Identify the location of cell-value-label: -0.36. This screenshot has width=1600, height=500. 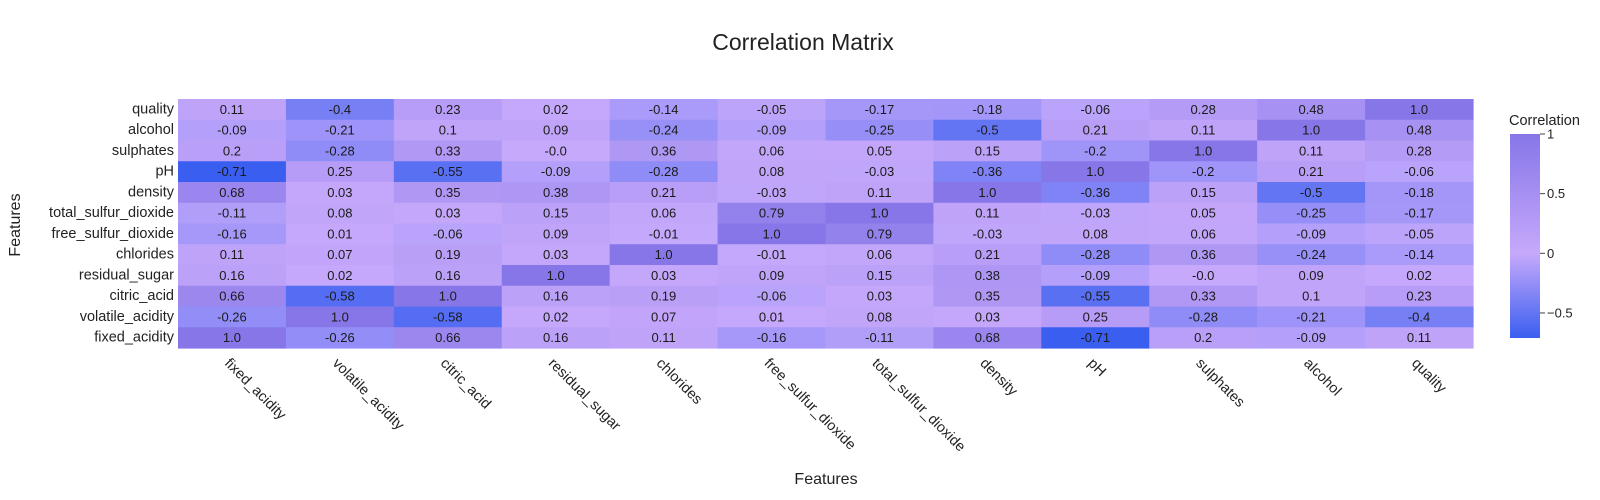
(1095, 192).